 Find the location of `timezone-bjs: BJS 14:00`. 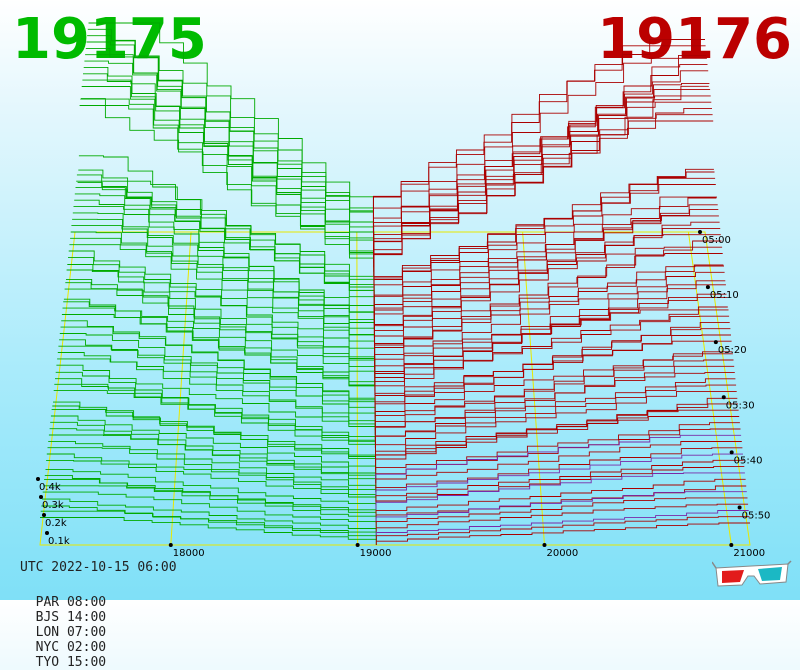

timezone-bjs: BJS 14:00 is located at coordinates (71, 617).